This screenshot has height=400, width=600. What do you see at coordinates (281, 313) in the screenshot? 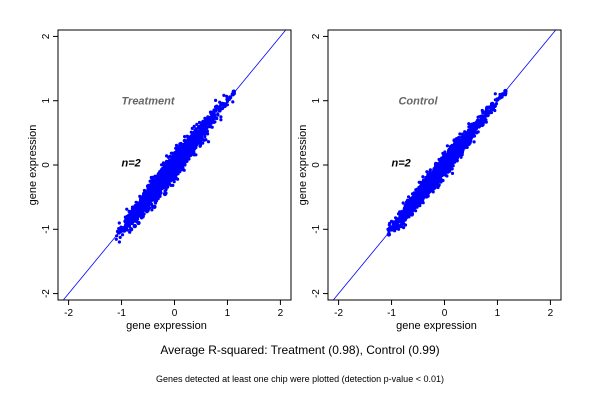
I see `x-tick-label: 2` at bounding box center [281, 313].